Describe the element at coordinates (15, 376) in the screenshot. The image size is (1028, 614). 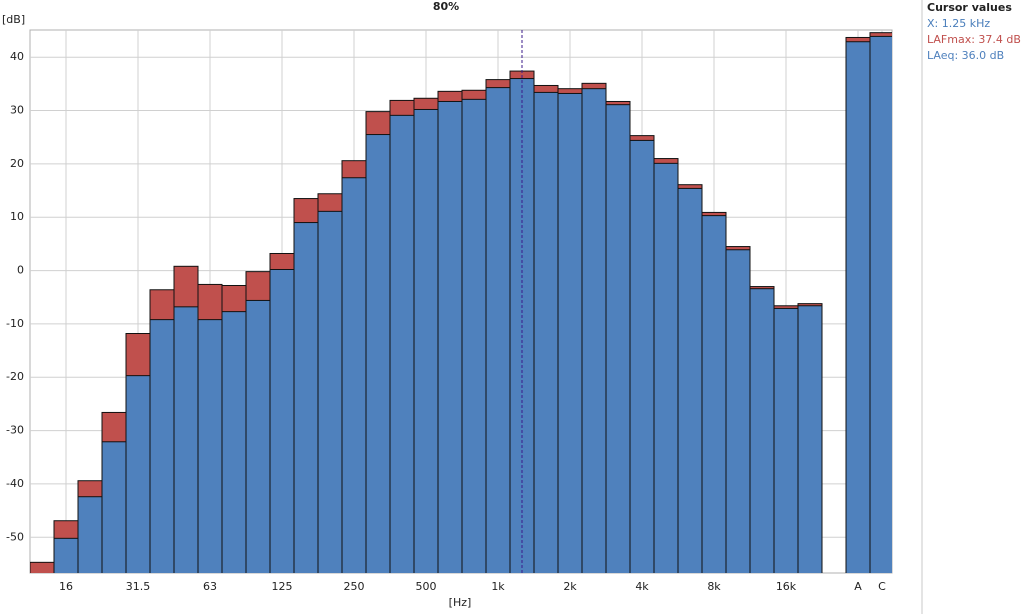
I see `y-tick-label: -20` at that location.